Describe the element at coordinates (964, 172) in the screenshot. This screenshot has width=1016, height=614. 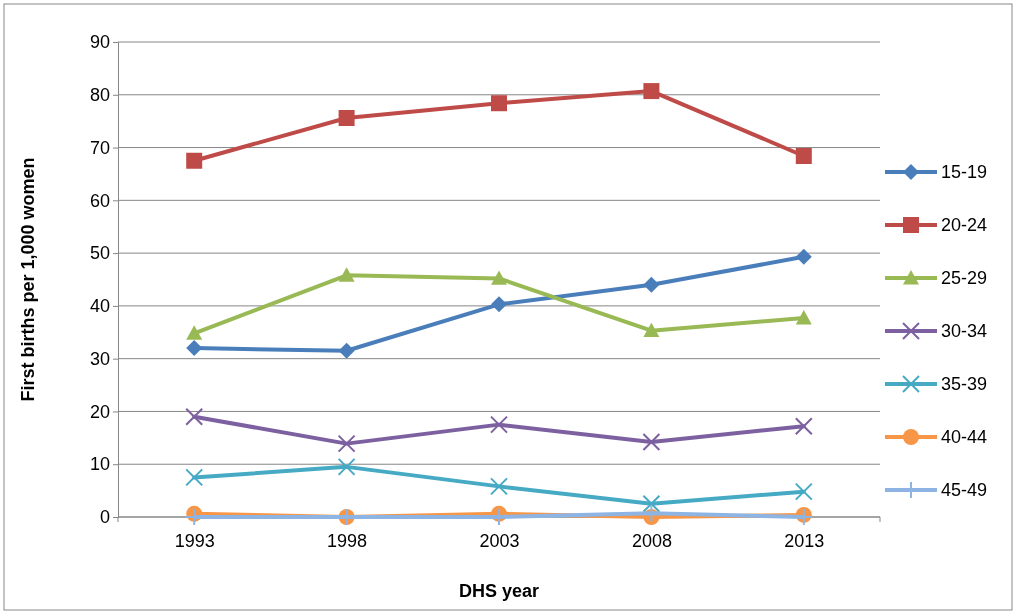
I see `legend-label: 15-19` at that location.